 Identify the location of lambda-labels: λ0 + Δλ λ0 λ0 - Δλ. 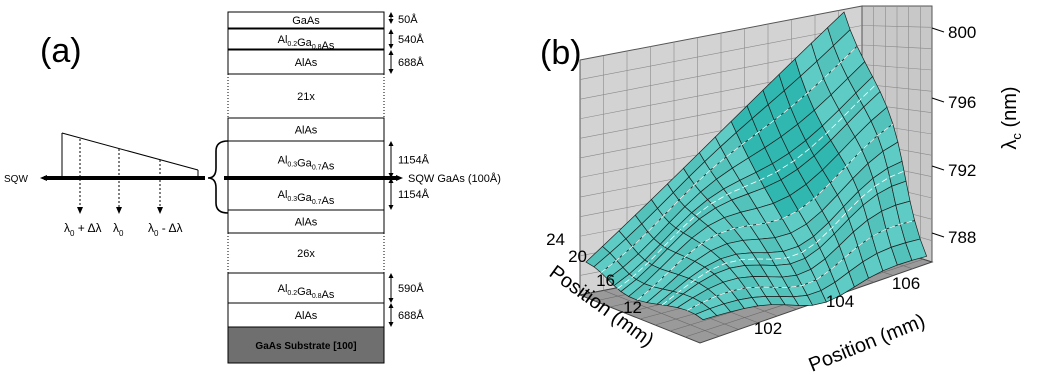
(123, 229).